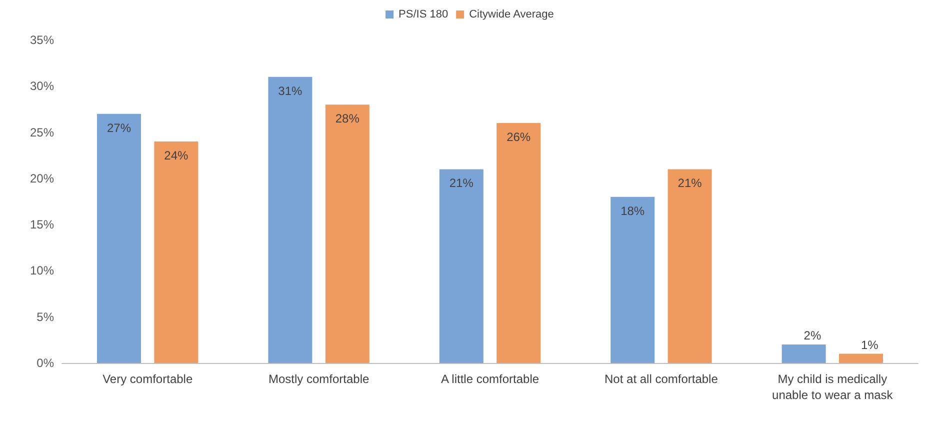  I want to click on data-label: 31%, so click(290, 91).